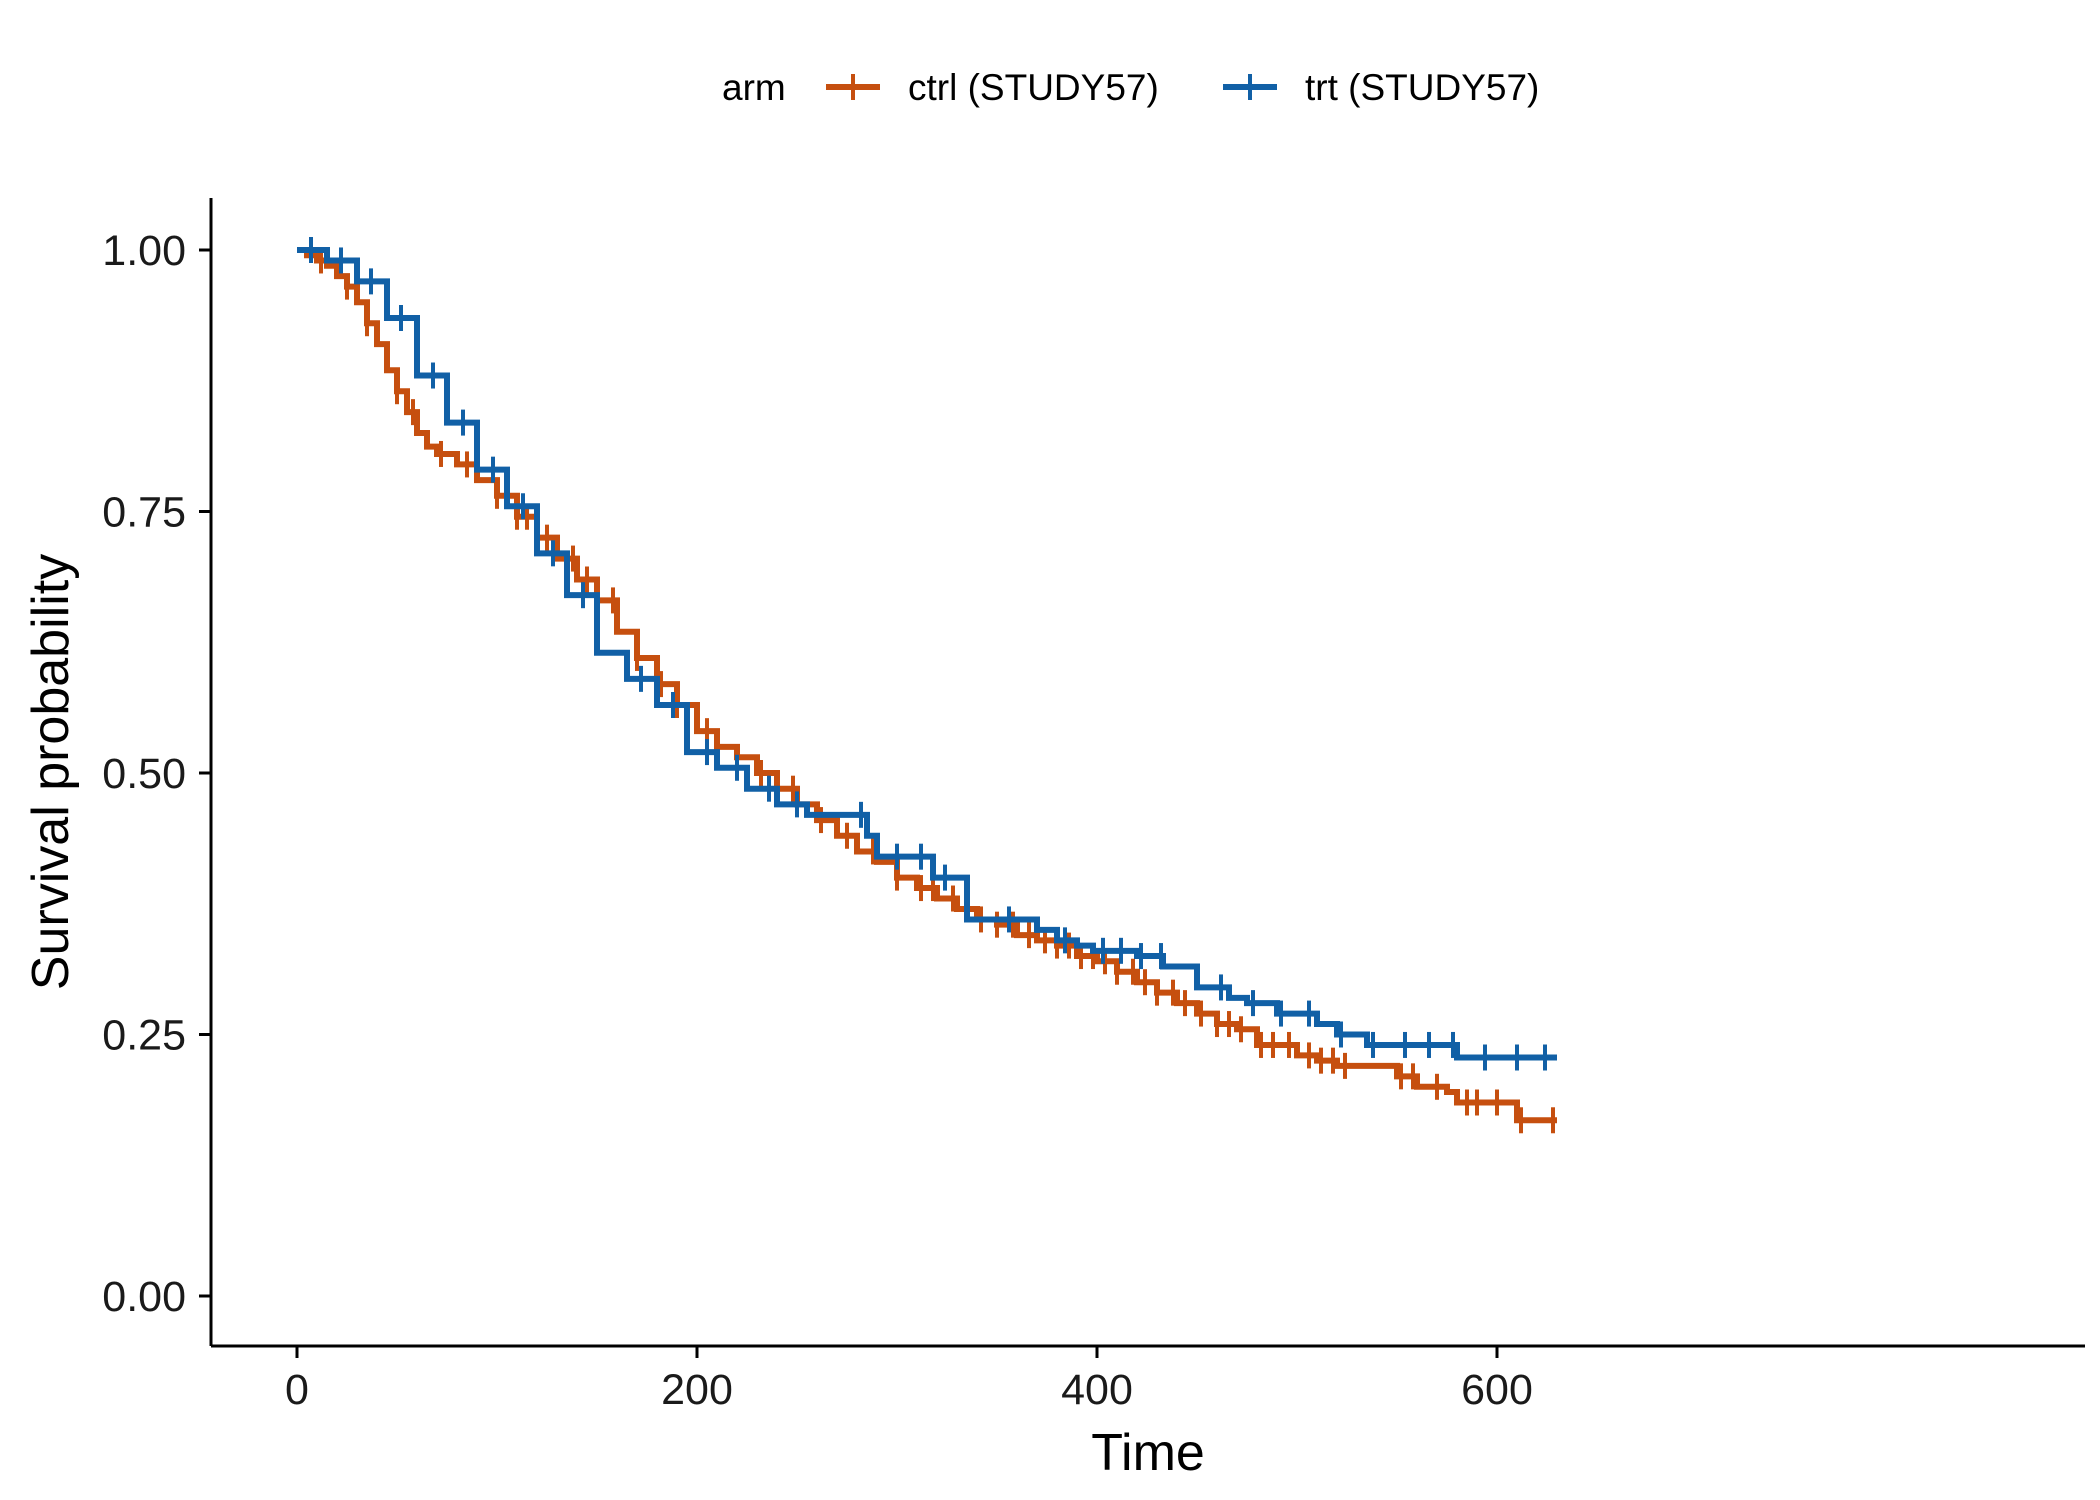  Describe the element at coordinates (1033, 87) in the screenshot. I see `legend-label-ctrl: ctrl (STUDY57)` at that location.